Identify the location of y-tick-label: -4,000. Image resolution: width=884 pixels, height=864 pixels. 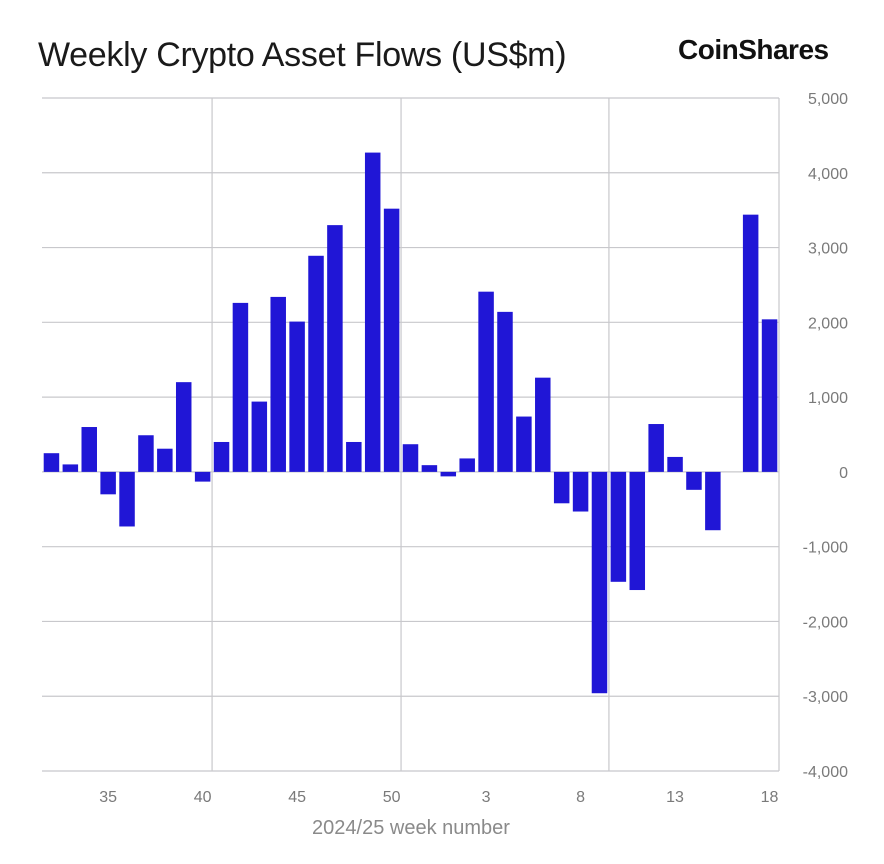
(825, 772).